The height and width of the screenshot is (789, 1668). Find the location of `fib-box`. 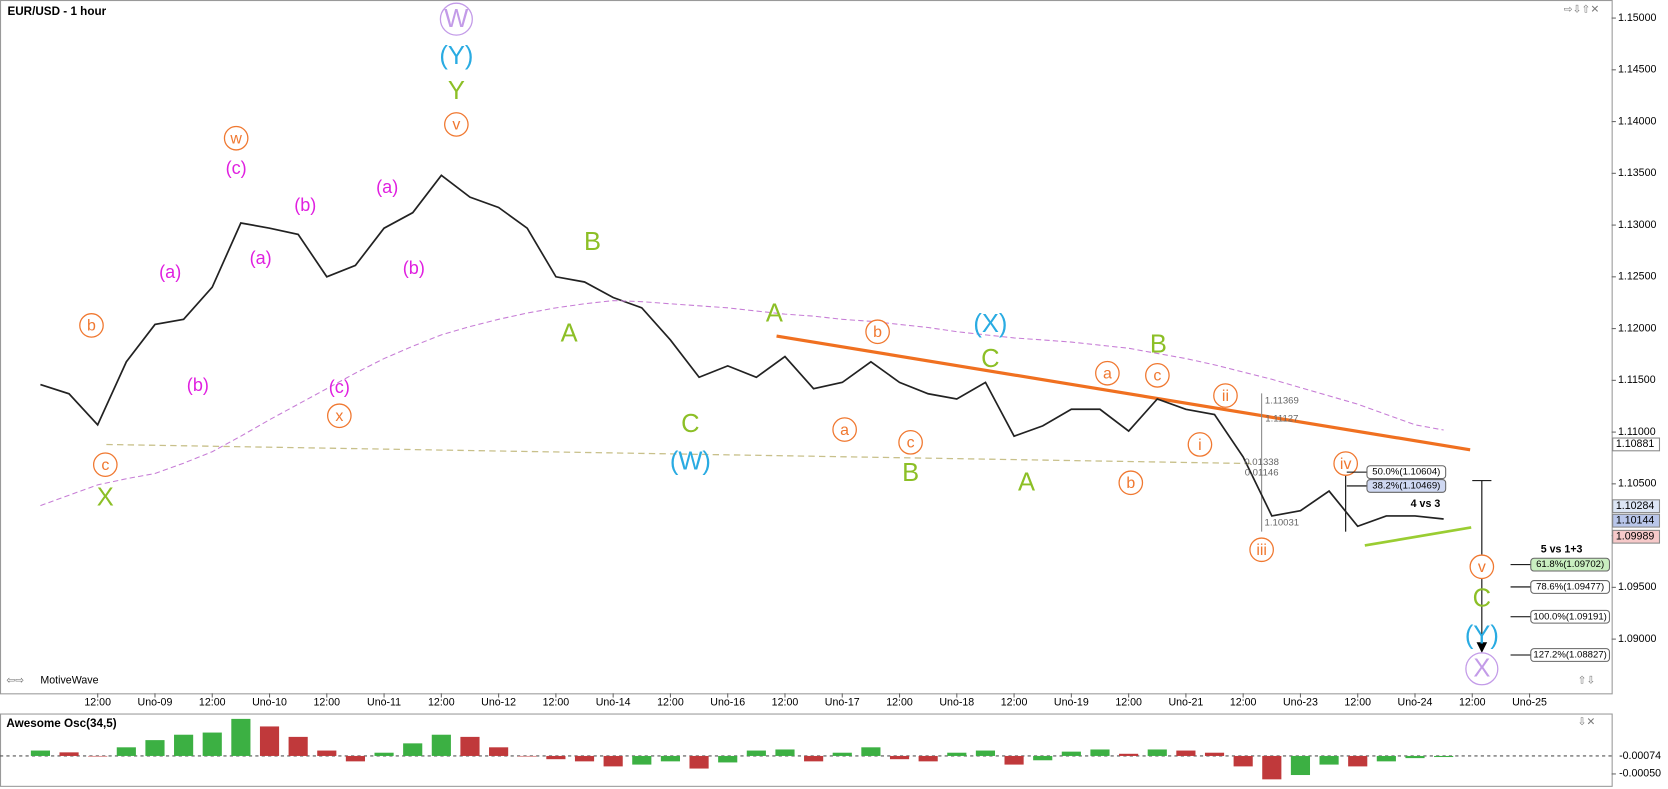

fib-box is located at coordinates (1406, 472).